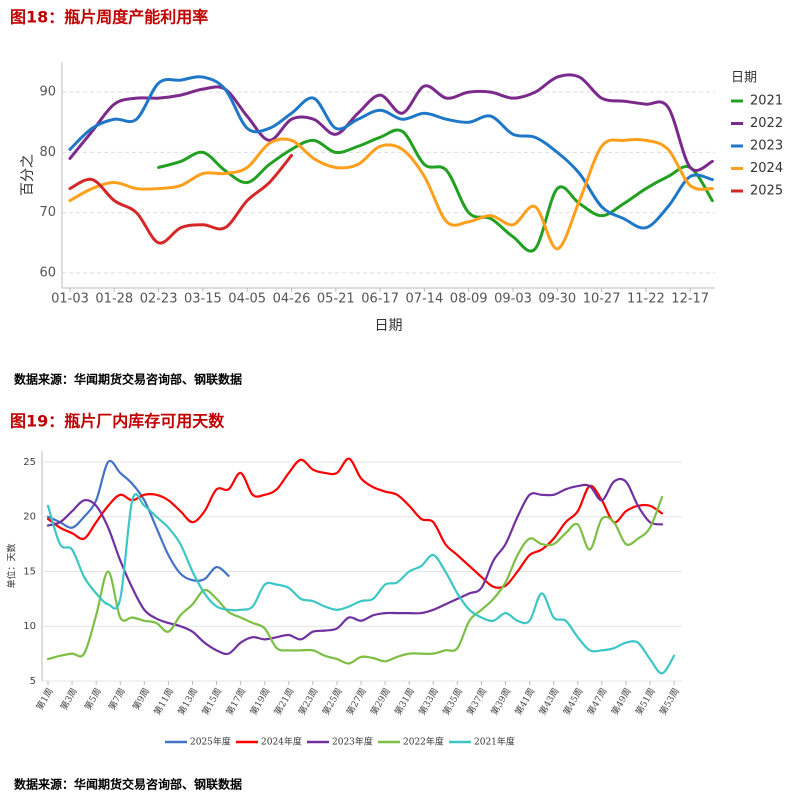 The image size is (796, 803). What do you see at coordinates (28, 175) in the screenshot?
I see `y-axis-label: 百分之` at bounding box center [28, 175].